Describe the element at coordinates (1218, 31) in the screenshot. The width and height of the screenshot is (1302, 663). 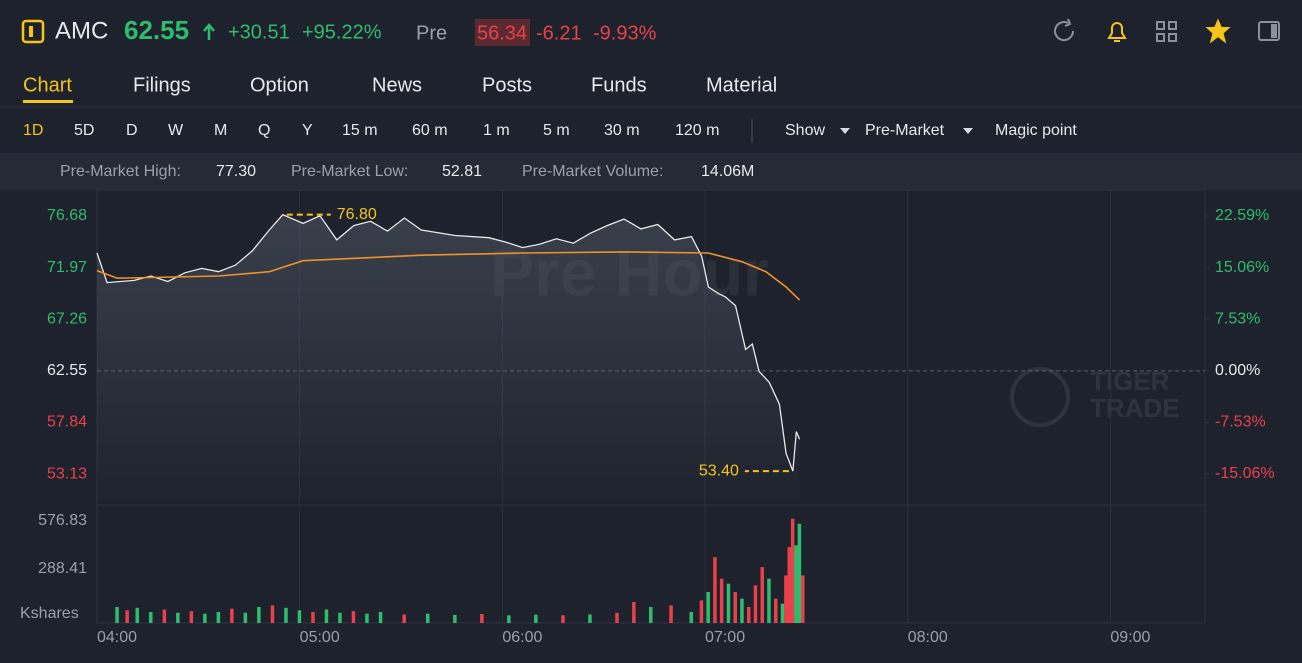
I see `favorite-icon` at that location.